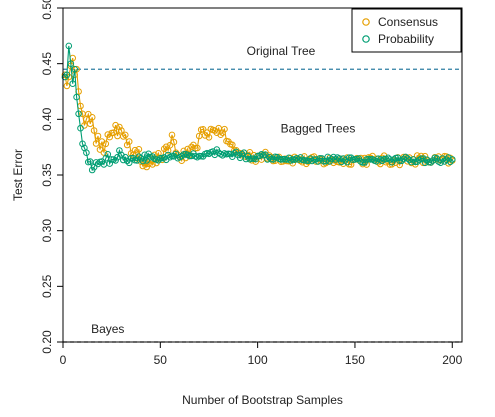 This screenshot has width=495, height=417. I want to click on legend-label-consensus: Consensus, so click(408, 22).